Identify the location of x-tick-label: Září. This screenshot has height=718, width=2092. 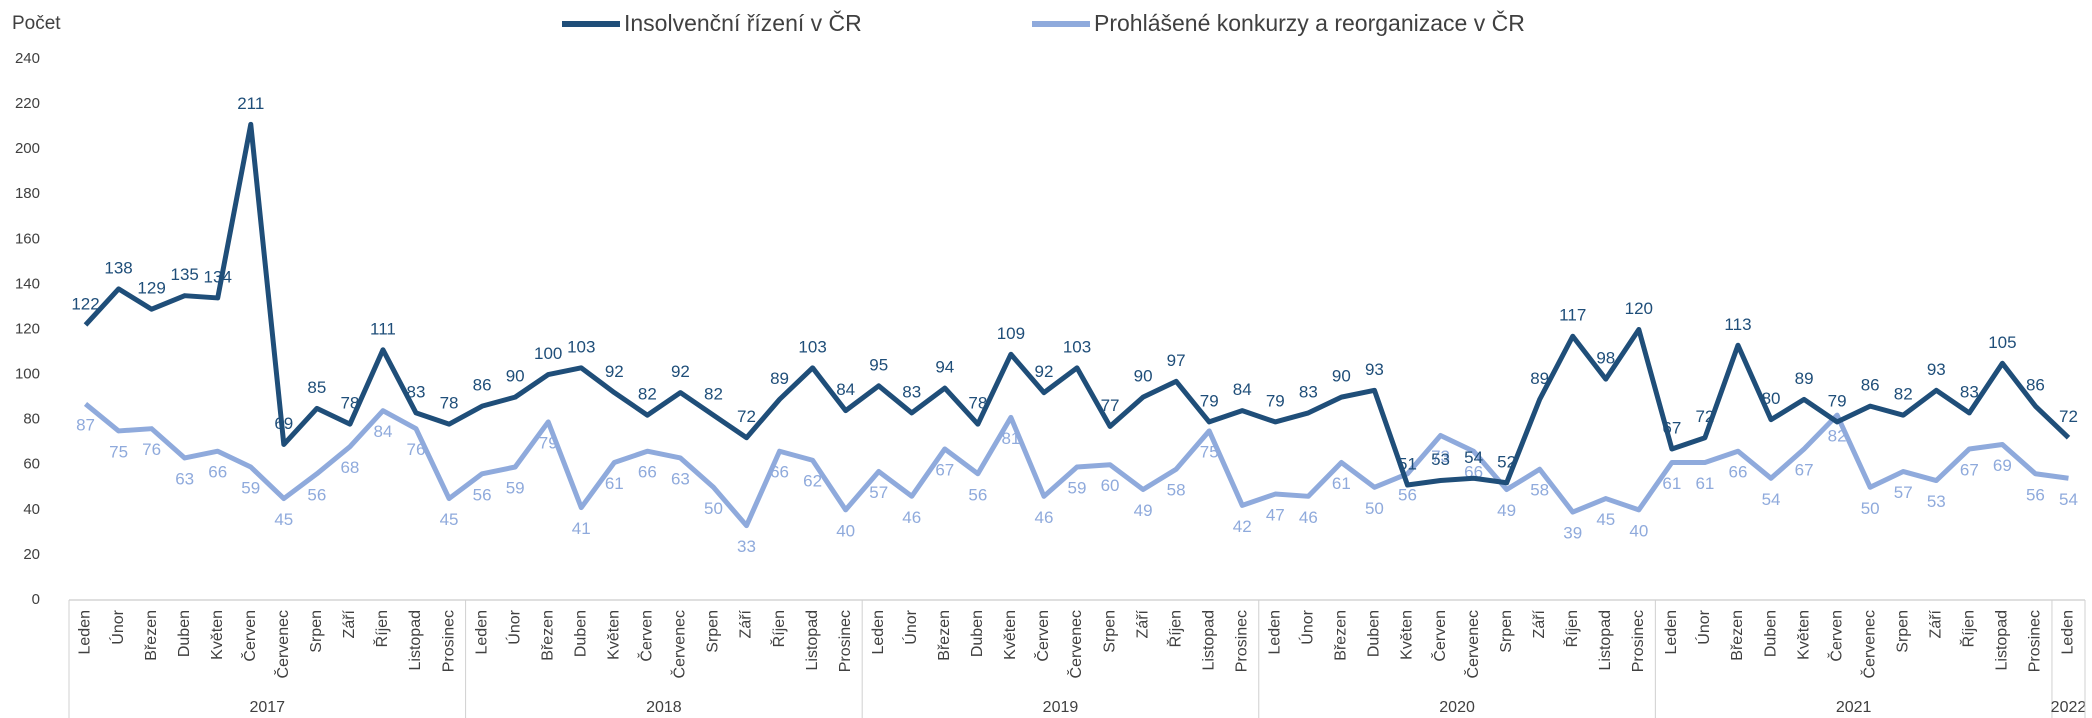
(1142, 623).